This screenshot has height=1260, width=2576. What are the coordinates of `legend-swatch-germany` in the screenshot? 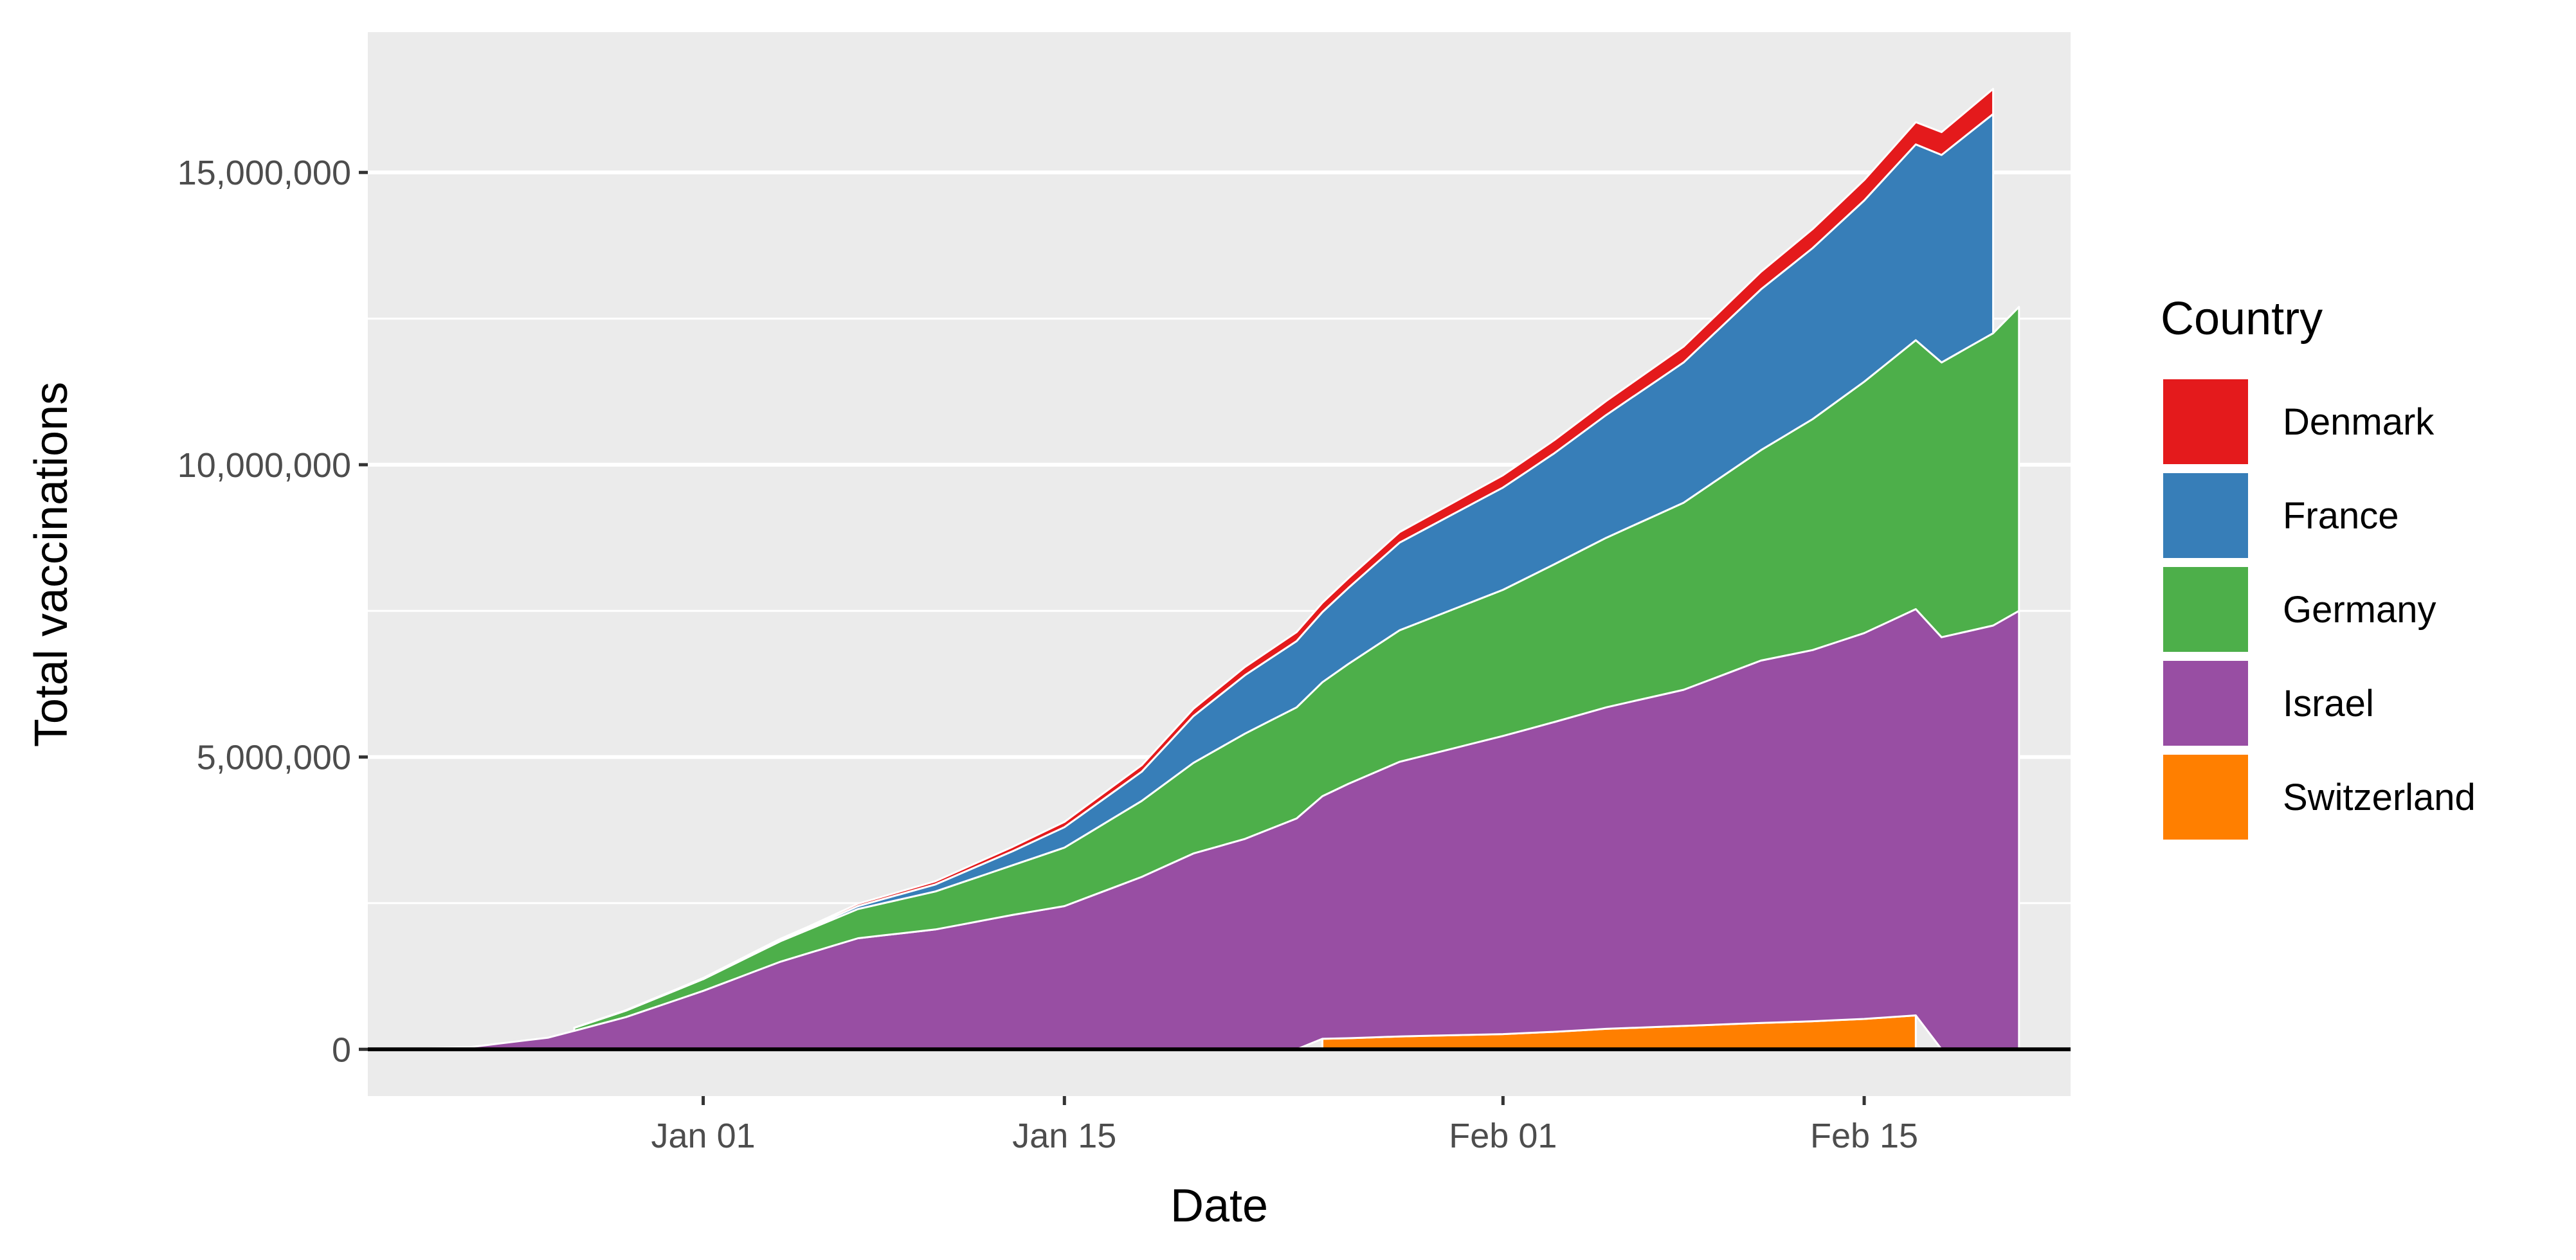 It's located at (2206, 609).